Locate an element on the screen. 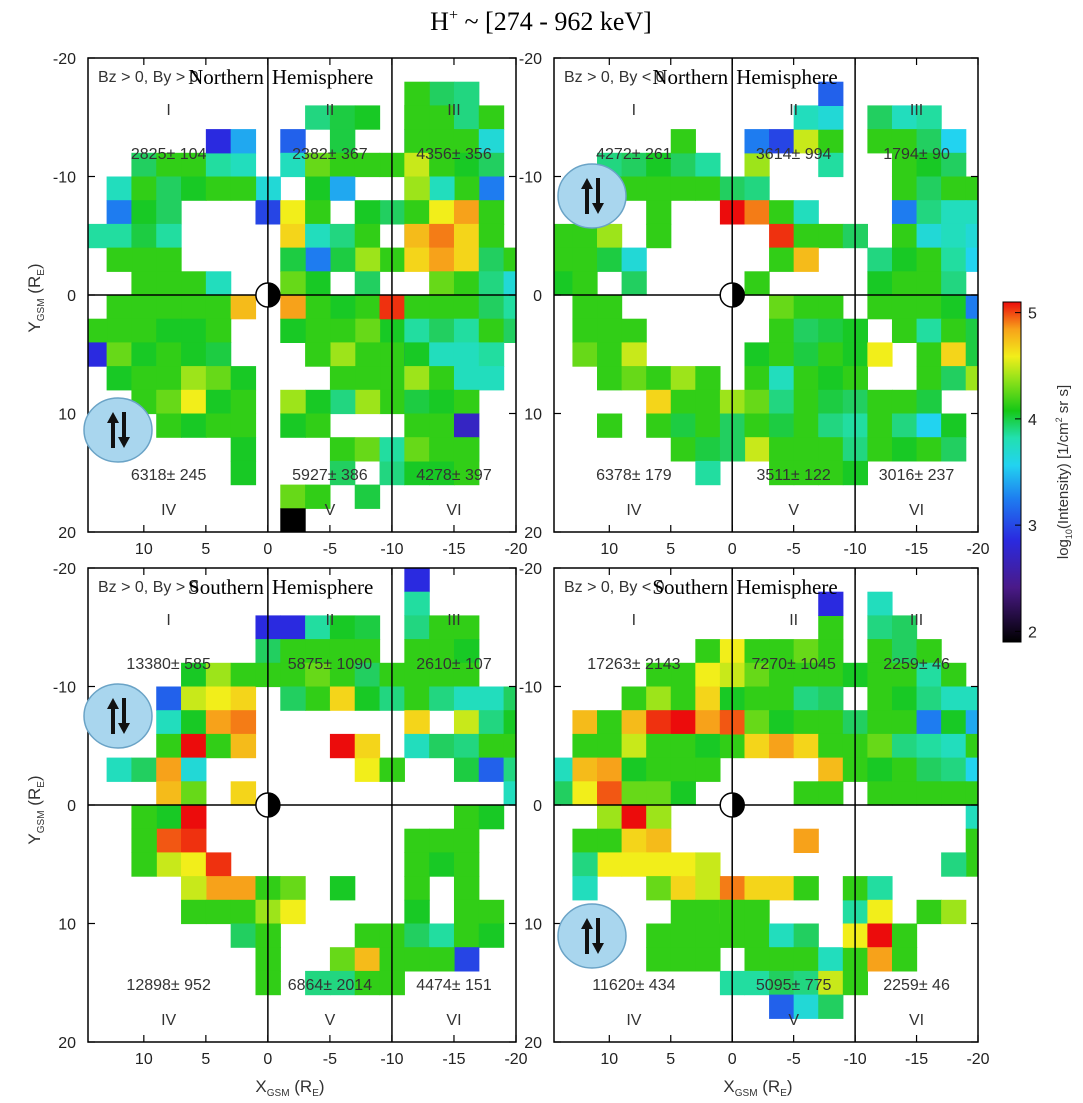 The image size is (1083, 1103). colorbar-tick-label: 2 is located at coordinates (1032, 632).